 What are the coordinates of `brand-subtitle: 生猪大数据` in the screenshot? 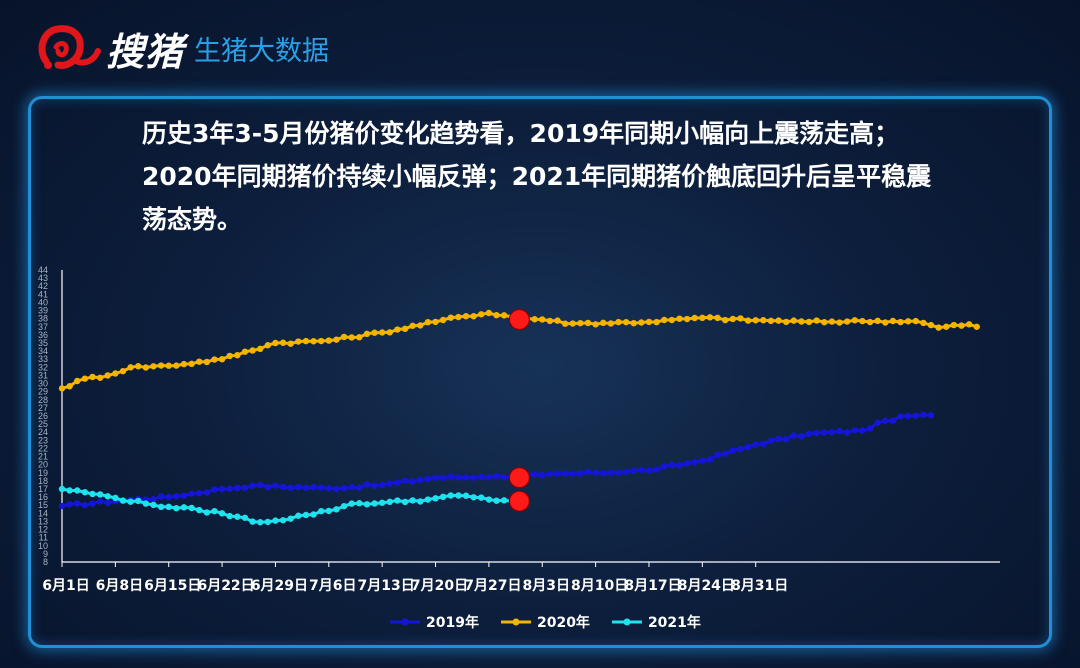 It's located at (262, 51).